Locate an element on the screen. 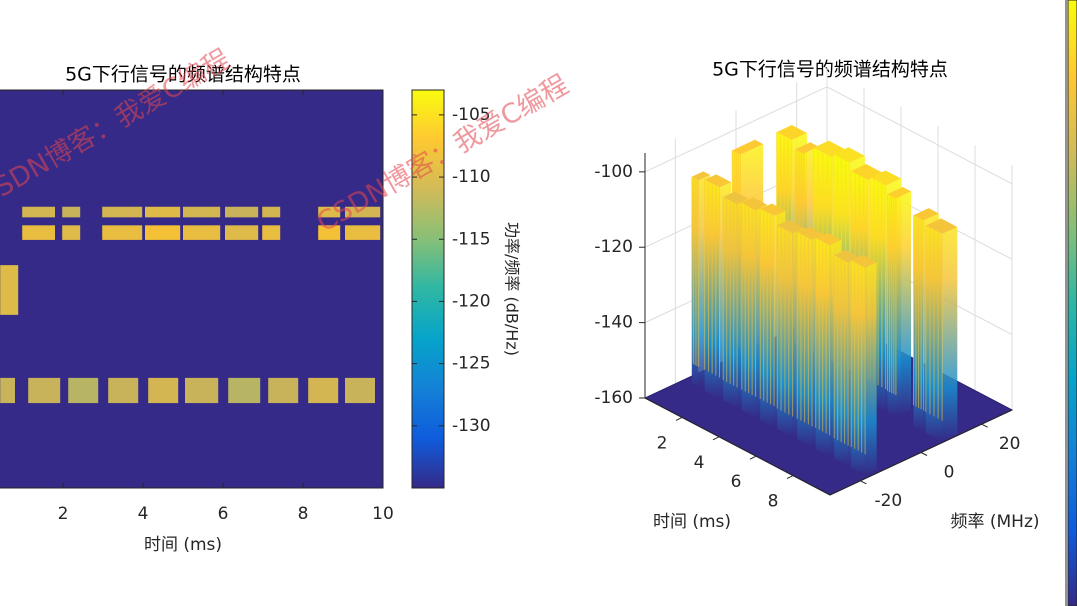 The image size is (1077, 606). colorbar is located at coordinates (428, 289).